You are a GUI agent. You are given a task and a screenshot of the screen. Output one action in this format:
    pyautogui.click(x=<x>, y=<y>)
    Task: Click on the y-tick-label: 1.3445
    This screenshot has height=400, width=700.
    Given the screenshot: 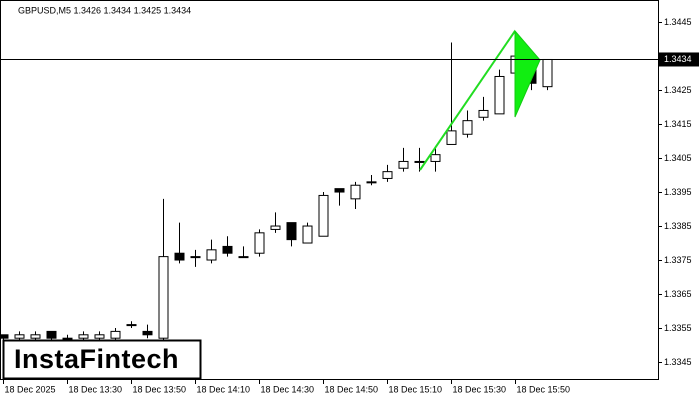 What is the action you would take?
    pyautogui.click(x=678, y=22)
    